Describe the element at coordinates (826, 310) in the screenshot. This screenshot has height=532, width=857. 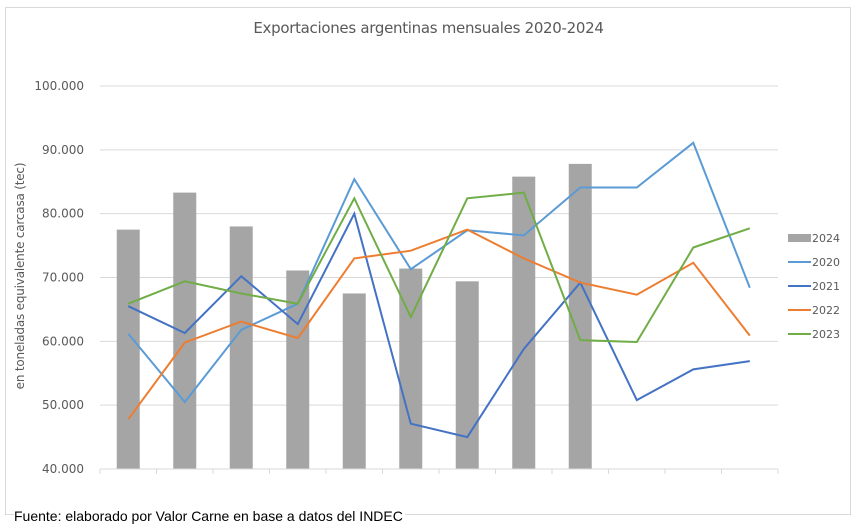
I see `legend-label: 2022` at that location.